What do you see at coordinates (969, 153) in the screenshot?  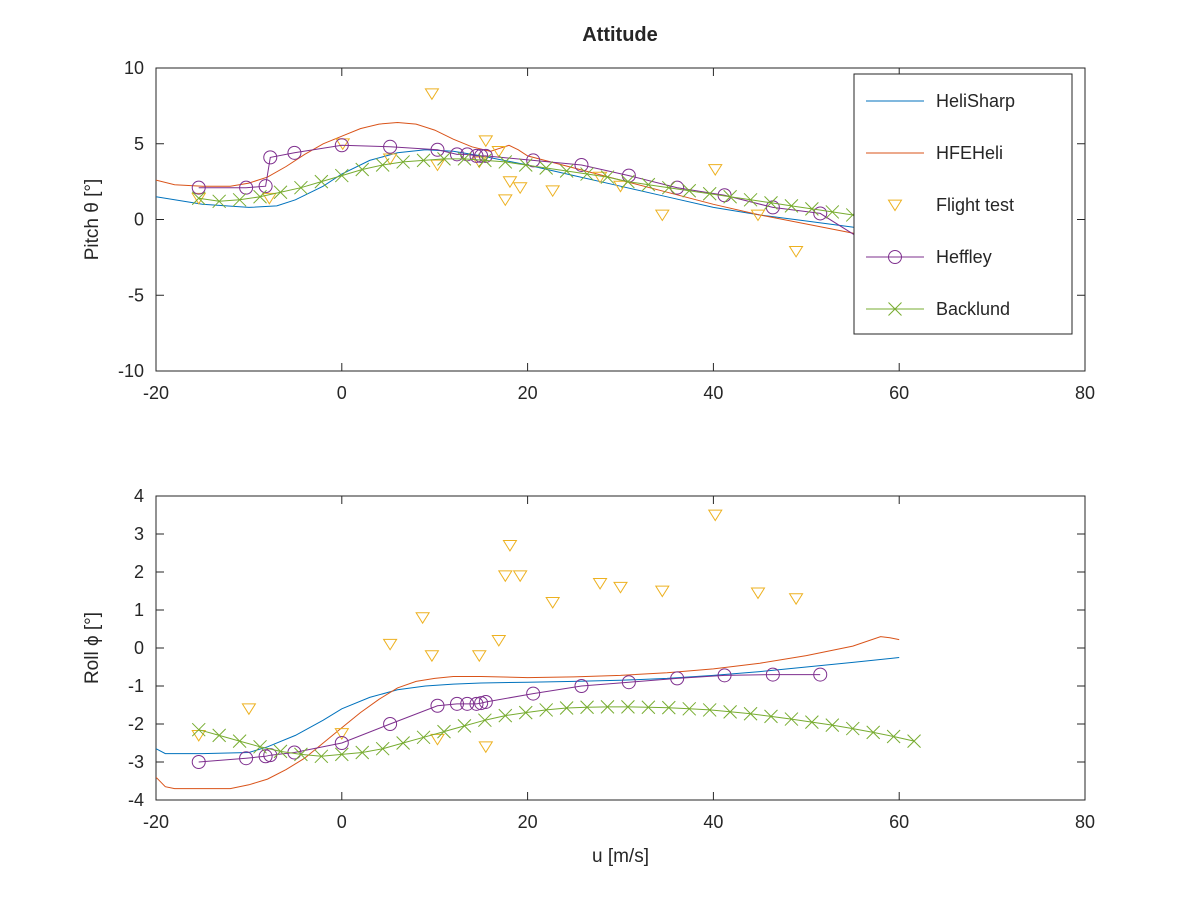 I see `legend-label: HFEHeli` at bounding box center [969, 153].